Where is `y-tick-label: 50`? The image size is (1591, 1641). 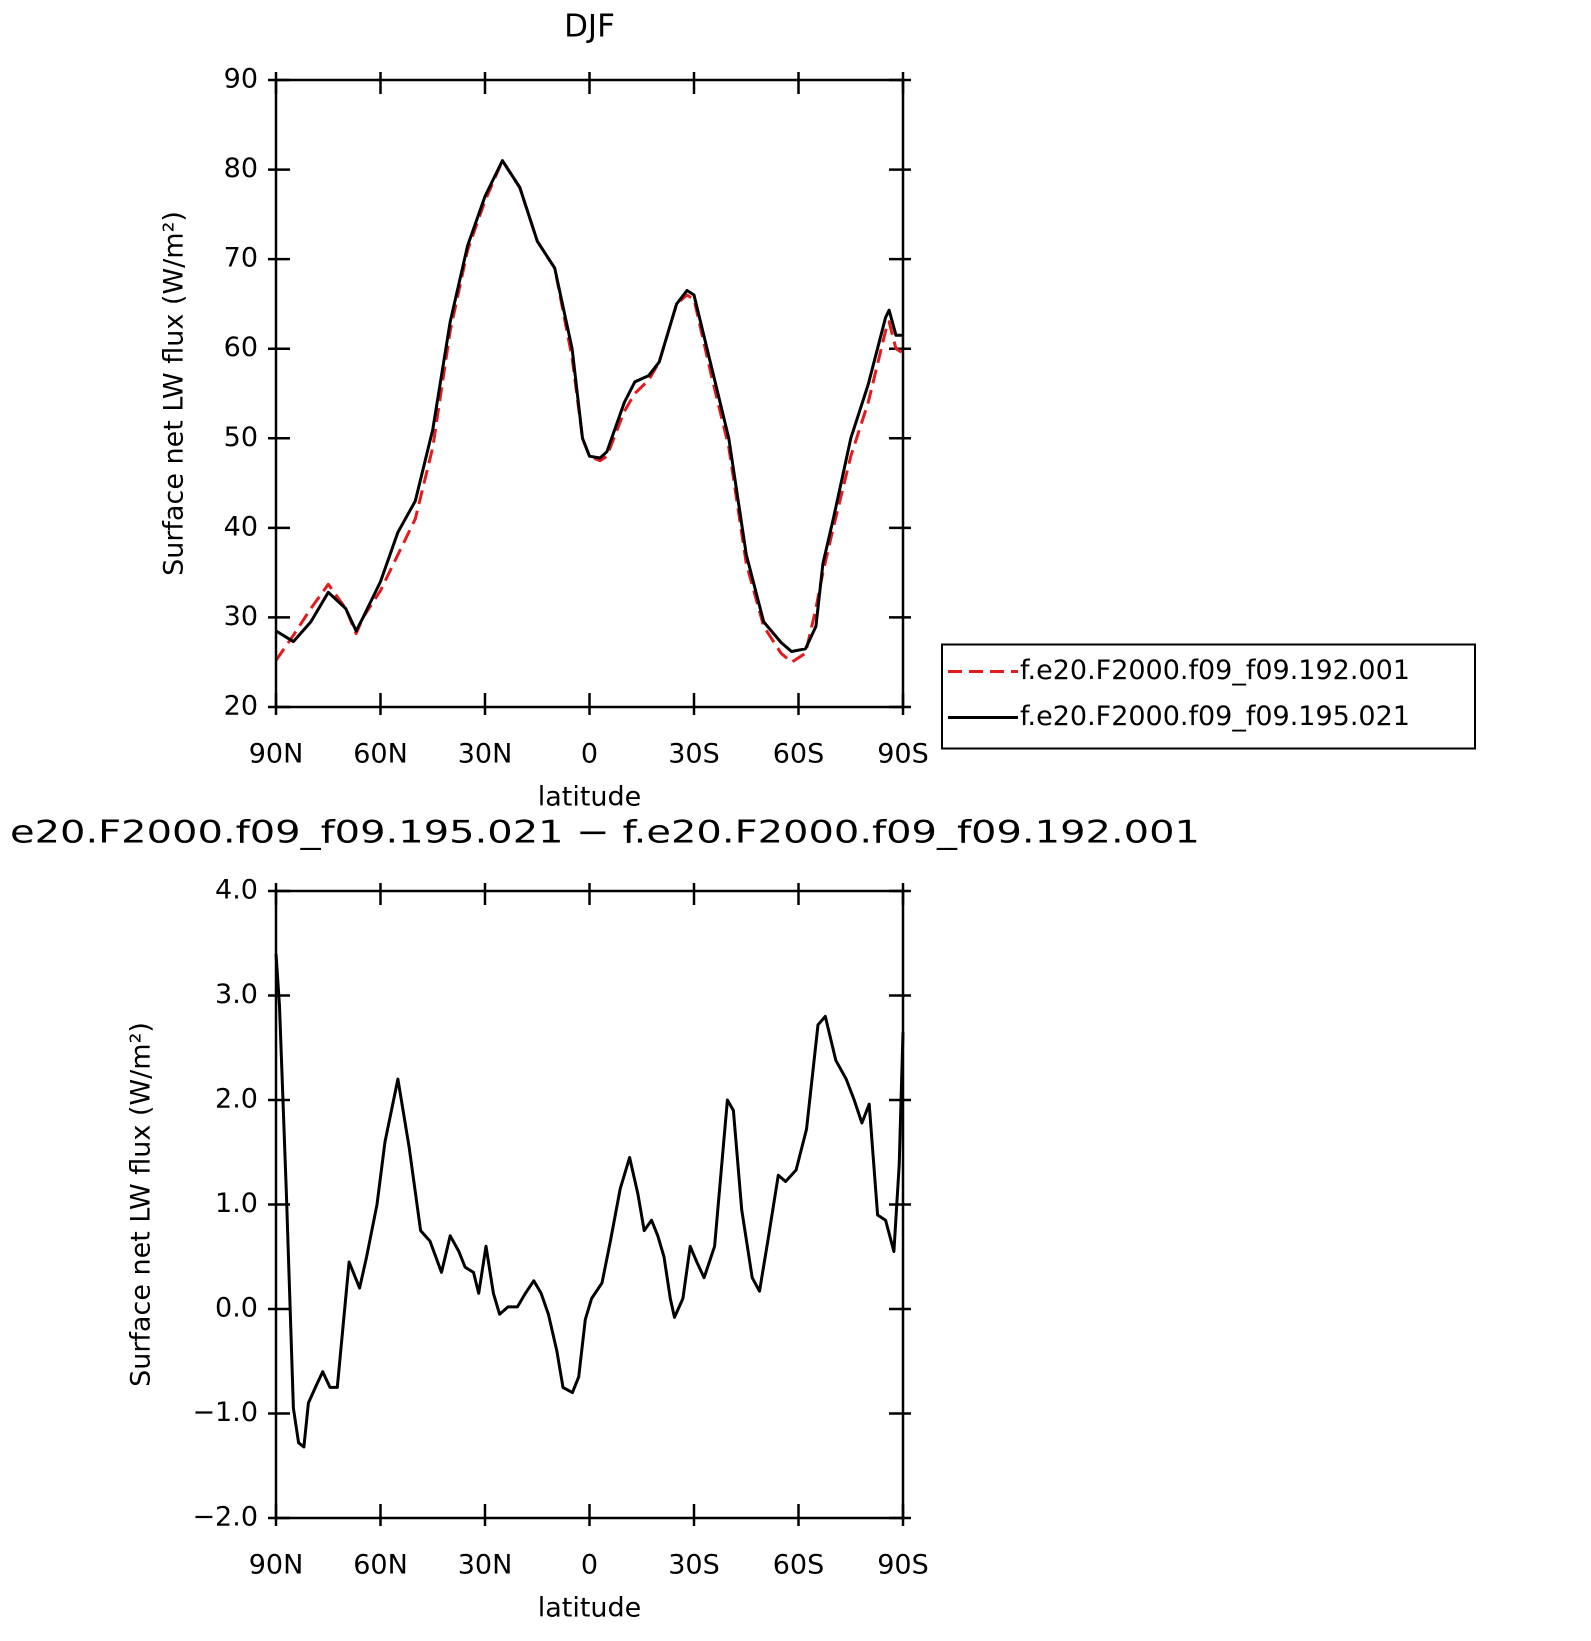 y-tick-label: 50 is located at coordinates (241, 437).